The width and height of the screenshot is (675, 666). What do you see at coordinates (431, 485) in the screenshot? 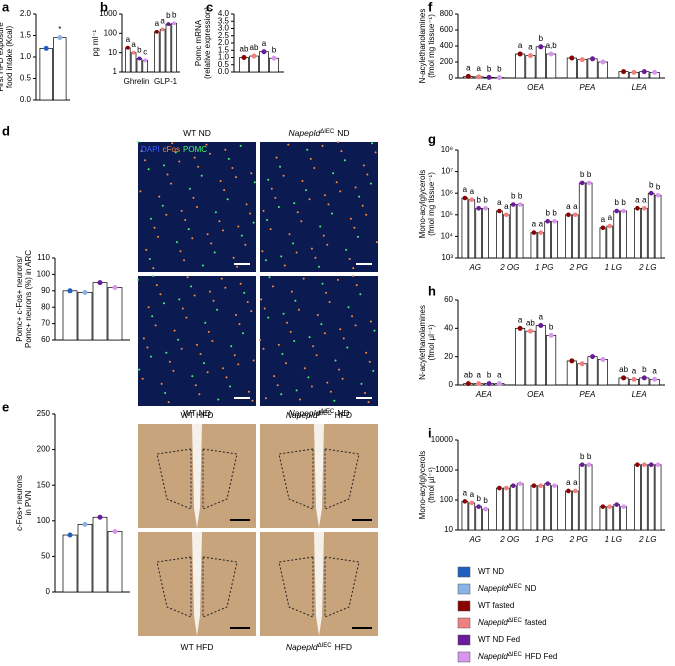
I see `y-axis-label: (fmol µl⁻¹)` at bounding box center [431, 485].